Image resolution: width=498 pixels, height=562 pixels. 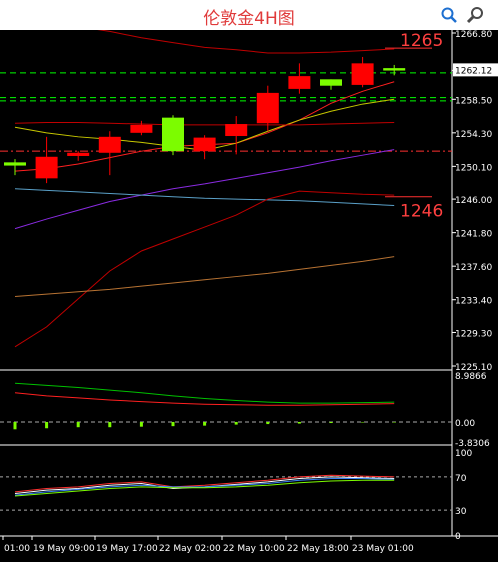 What do you see at coordinates (127, 549) in the screenshot?
I see `time-tick-label: 19 May 17:00` at bounding box center [127, 549].